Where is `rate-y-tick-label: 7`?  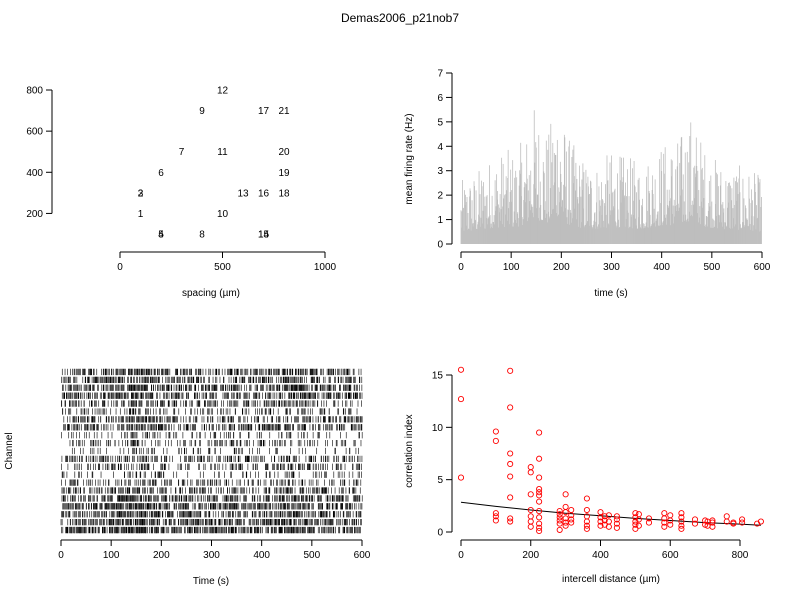
rate-y-tick-label: 7 is located at coordinates (440, 74).